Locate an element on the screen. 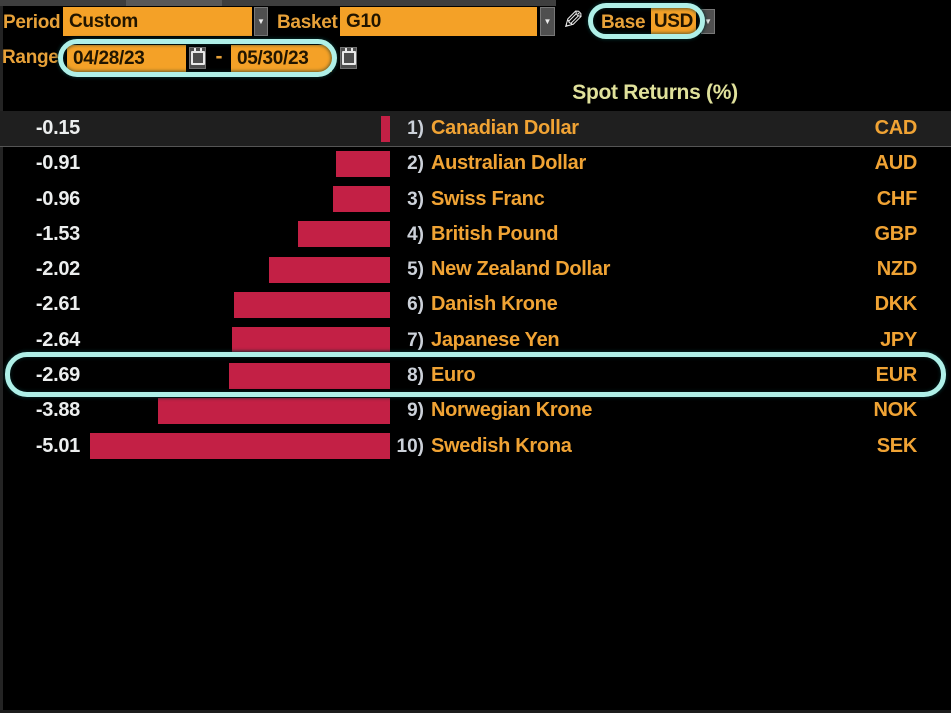 The width and height of the screenshot is (951, 713). base-label: Base is located at coordinates (623, 22).